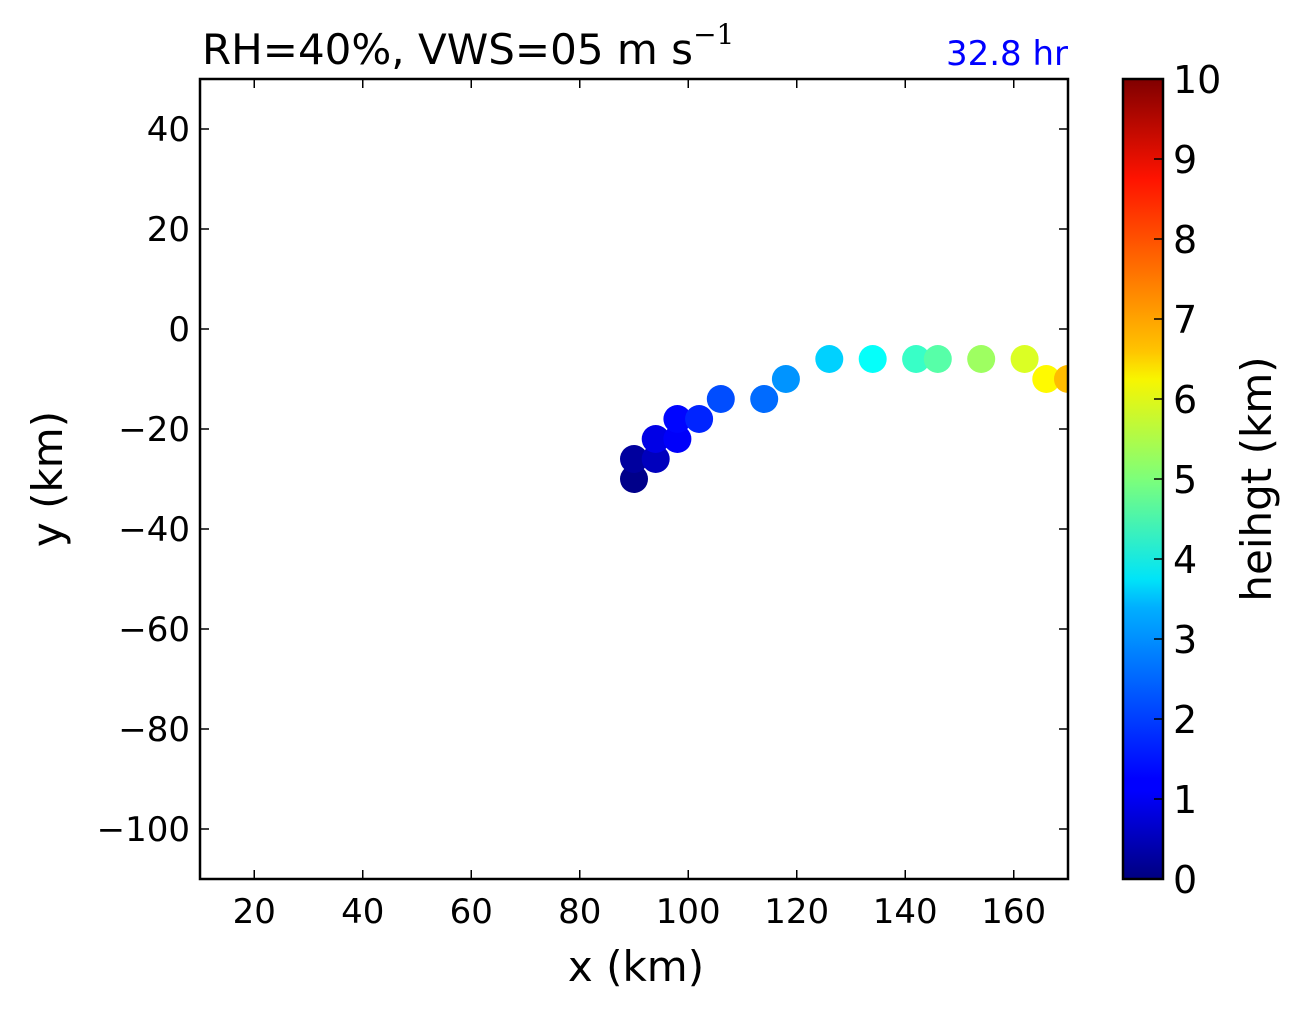 The height and width of the screenshot is (1012, 1304). Describe the element at coordinates (1185, 720) in the screenshot. I see `colorbar-tick-label: 2` at that location.